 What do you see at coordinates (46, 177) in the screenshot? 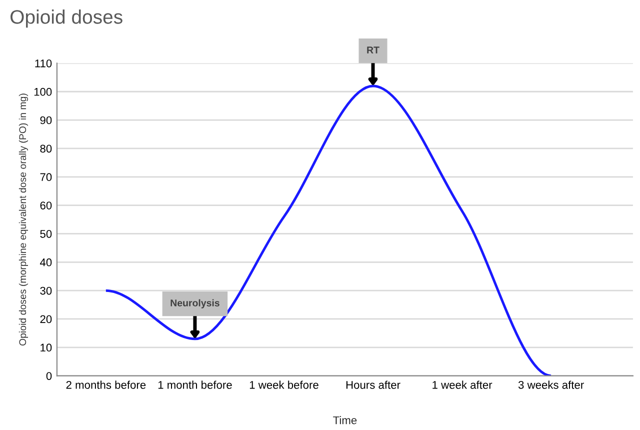
I see `y-tick-label: 70` at bounding box center [46, 177].